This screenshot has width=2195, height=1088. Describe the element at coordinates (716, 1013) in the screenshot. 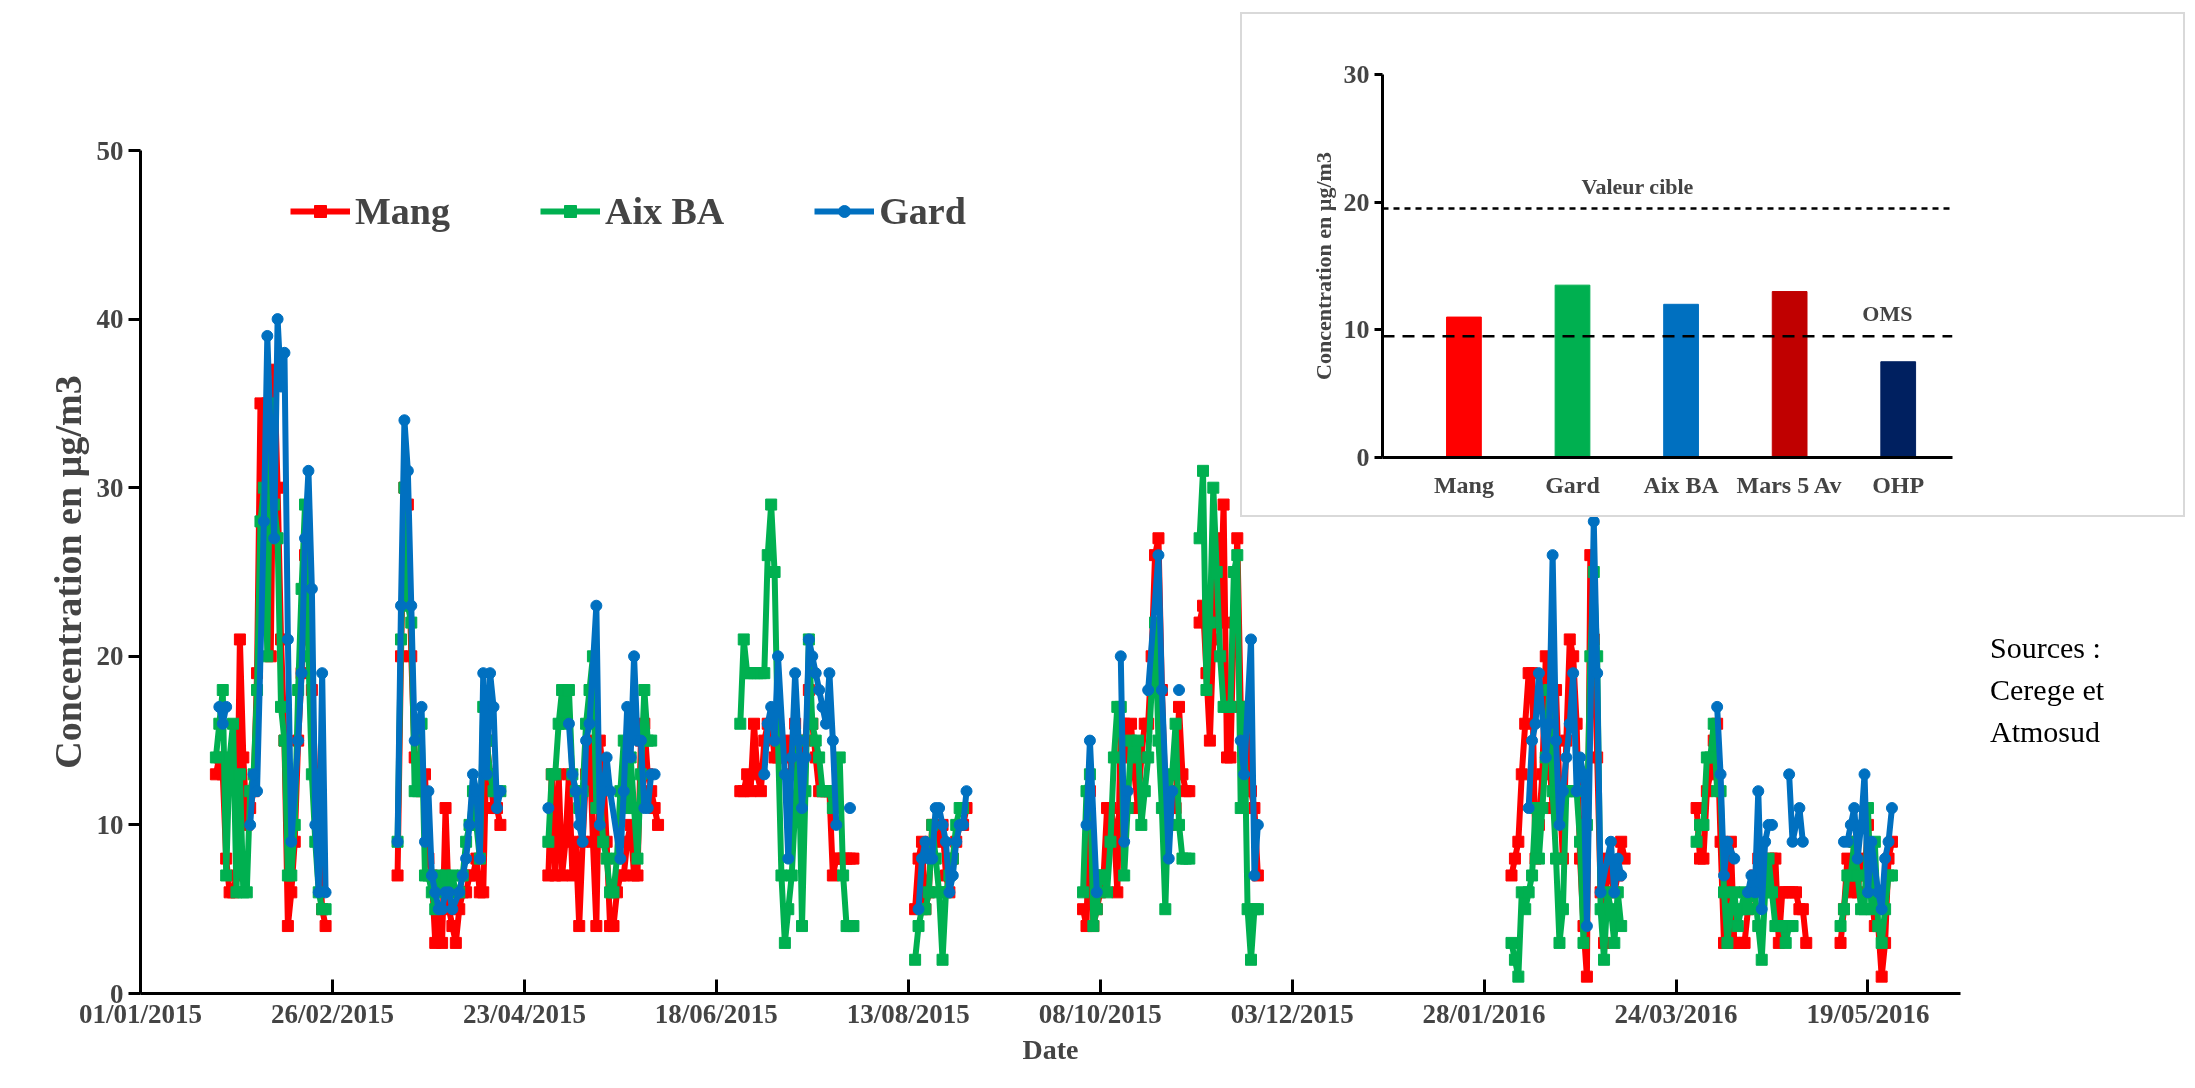

I see `x-tick-label: 18/06/2015` at that location.